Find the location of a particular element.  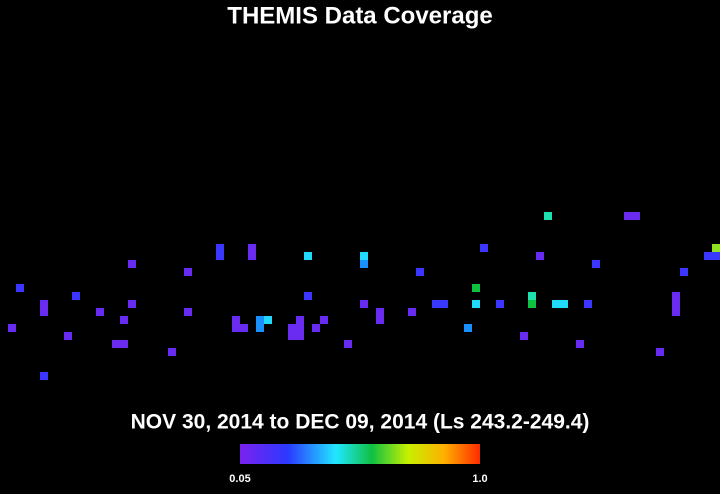

title: THEMIS Data Coverage is located at coordinates (359, 15).